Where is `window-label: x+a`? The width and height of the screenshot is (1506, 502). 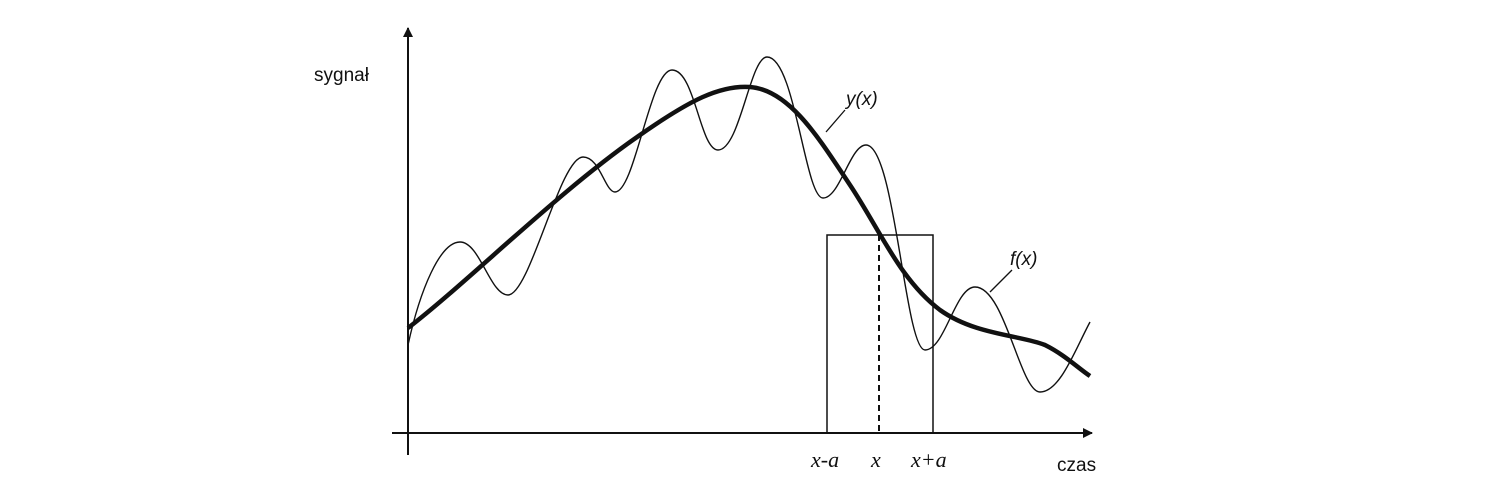
window-label: x+a is located at coordinates (928, 459).